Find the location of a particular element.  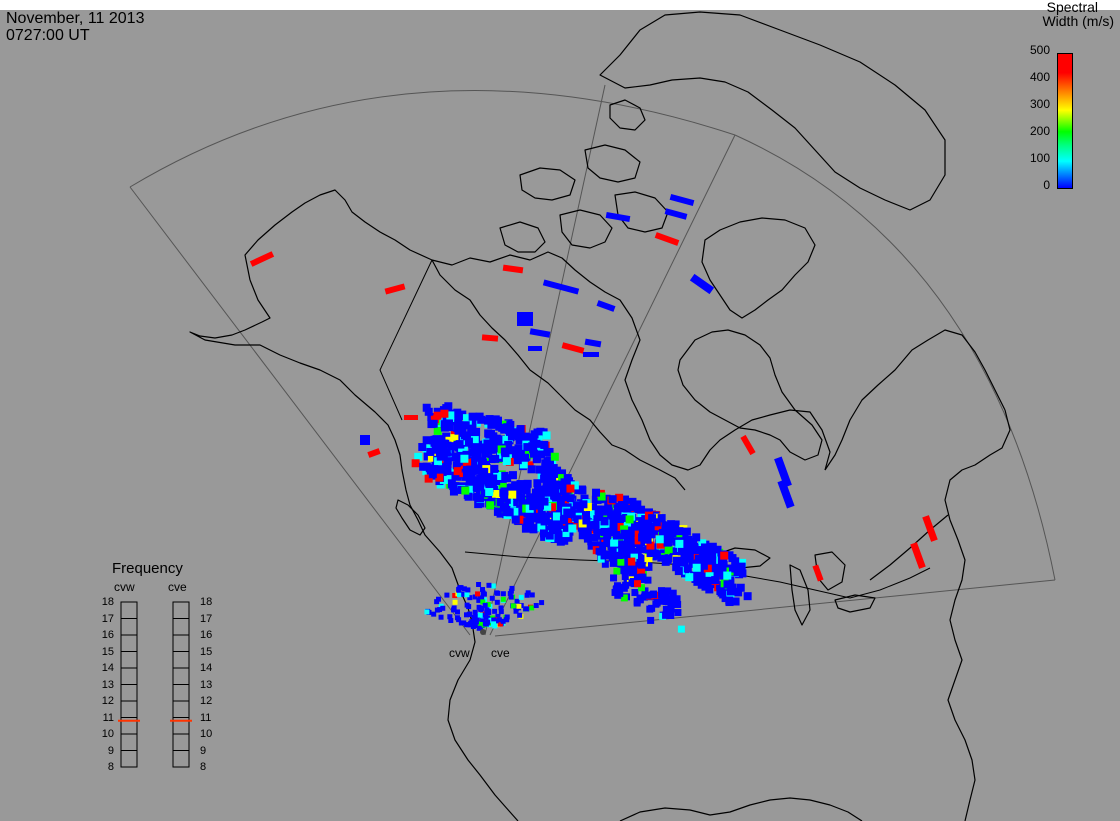

radar-site-marker is located at coordinates (483, 632).